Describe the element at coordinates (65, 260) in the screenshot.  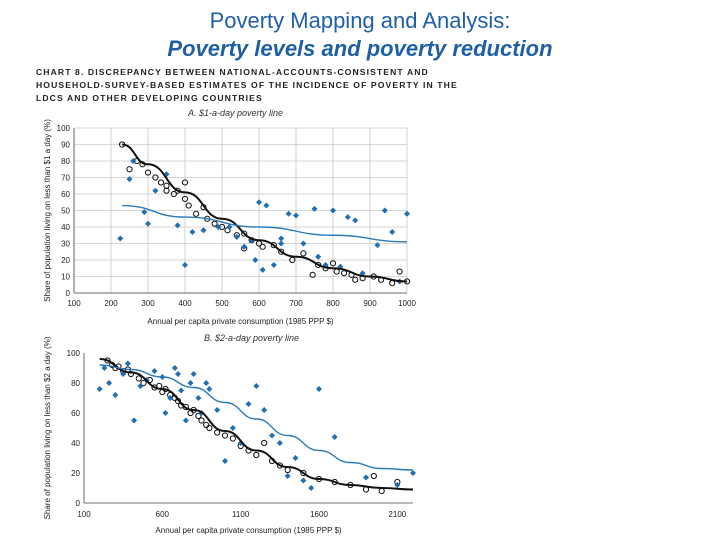
I see `y-tick-label: 20` at that location.